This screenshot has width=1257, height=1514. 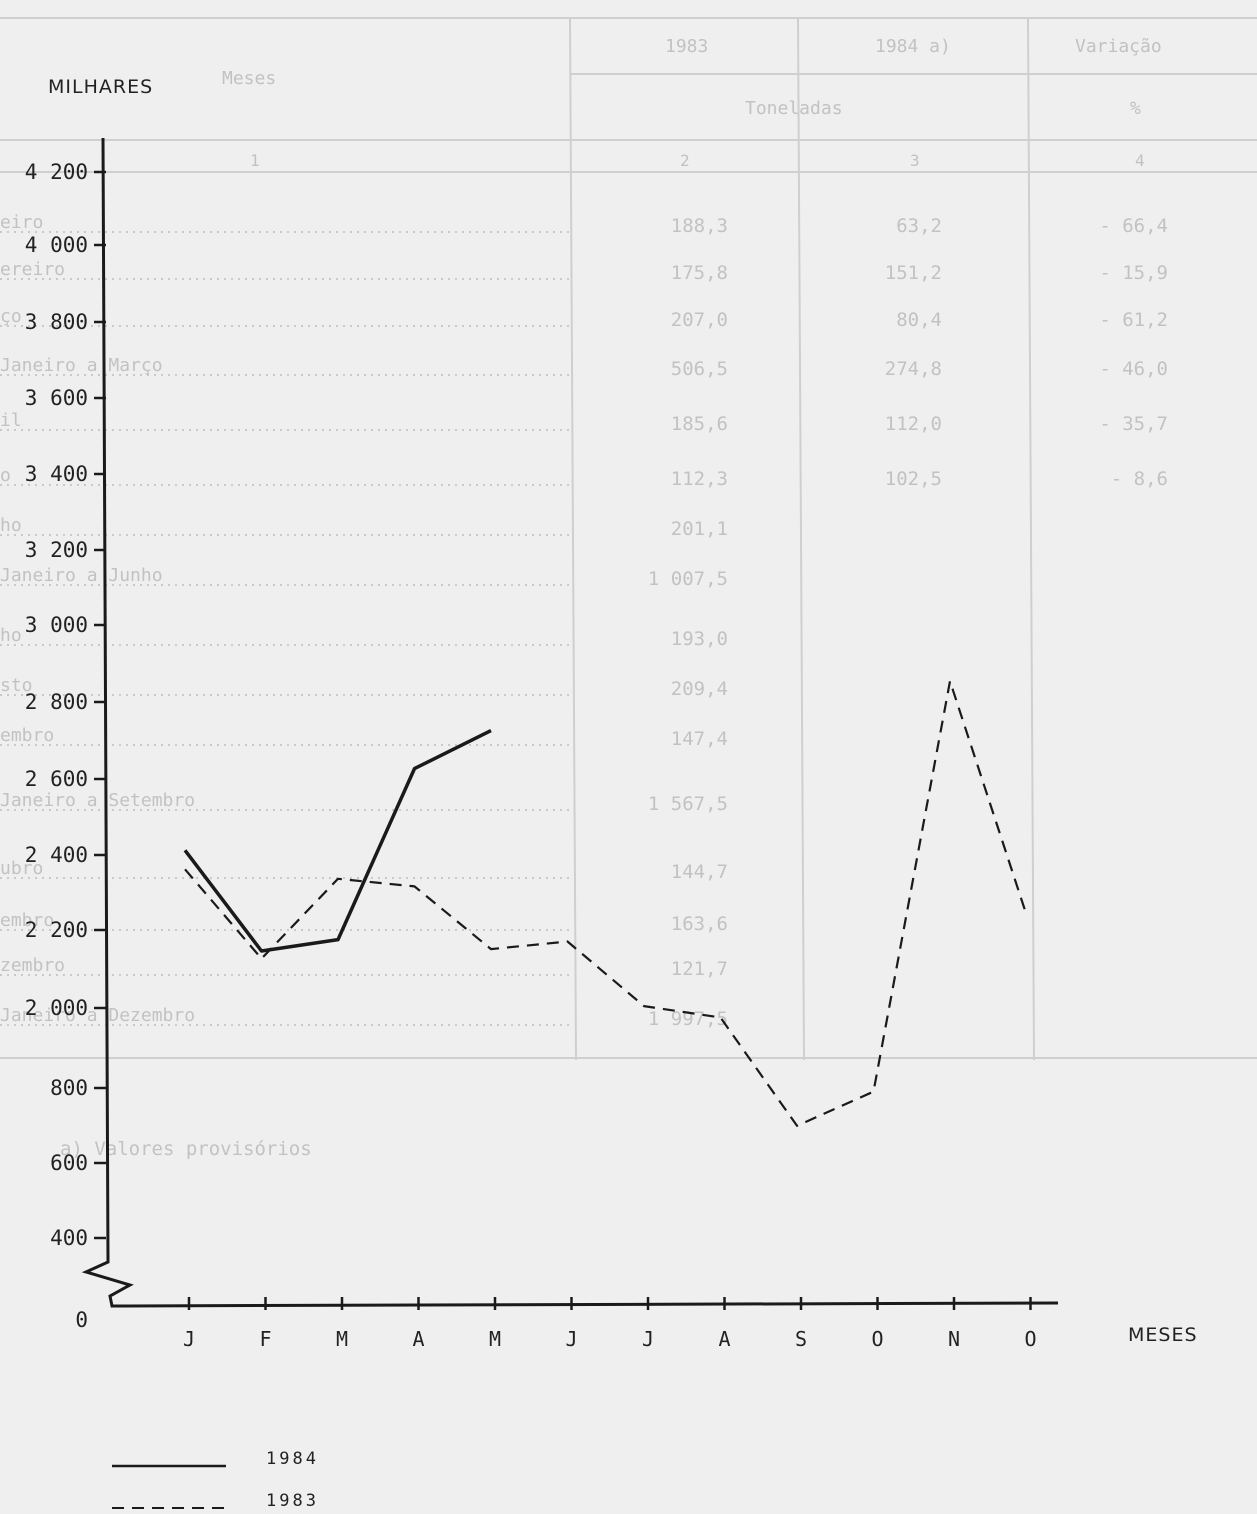 What do you see at coordinates (919, 320) in the screenshot?
I see `table-cell-1984: 80,4` at bounding box center [919, 320].